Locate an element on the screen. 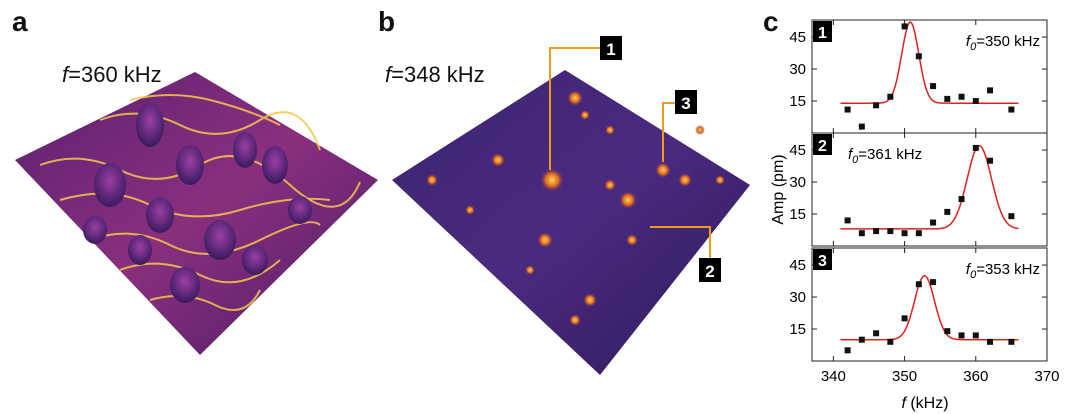  marker-2-box is located at coordinates (710, 270).